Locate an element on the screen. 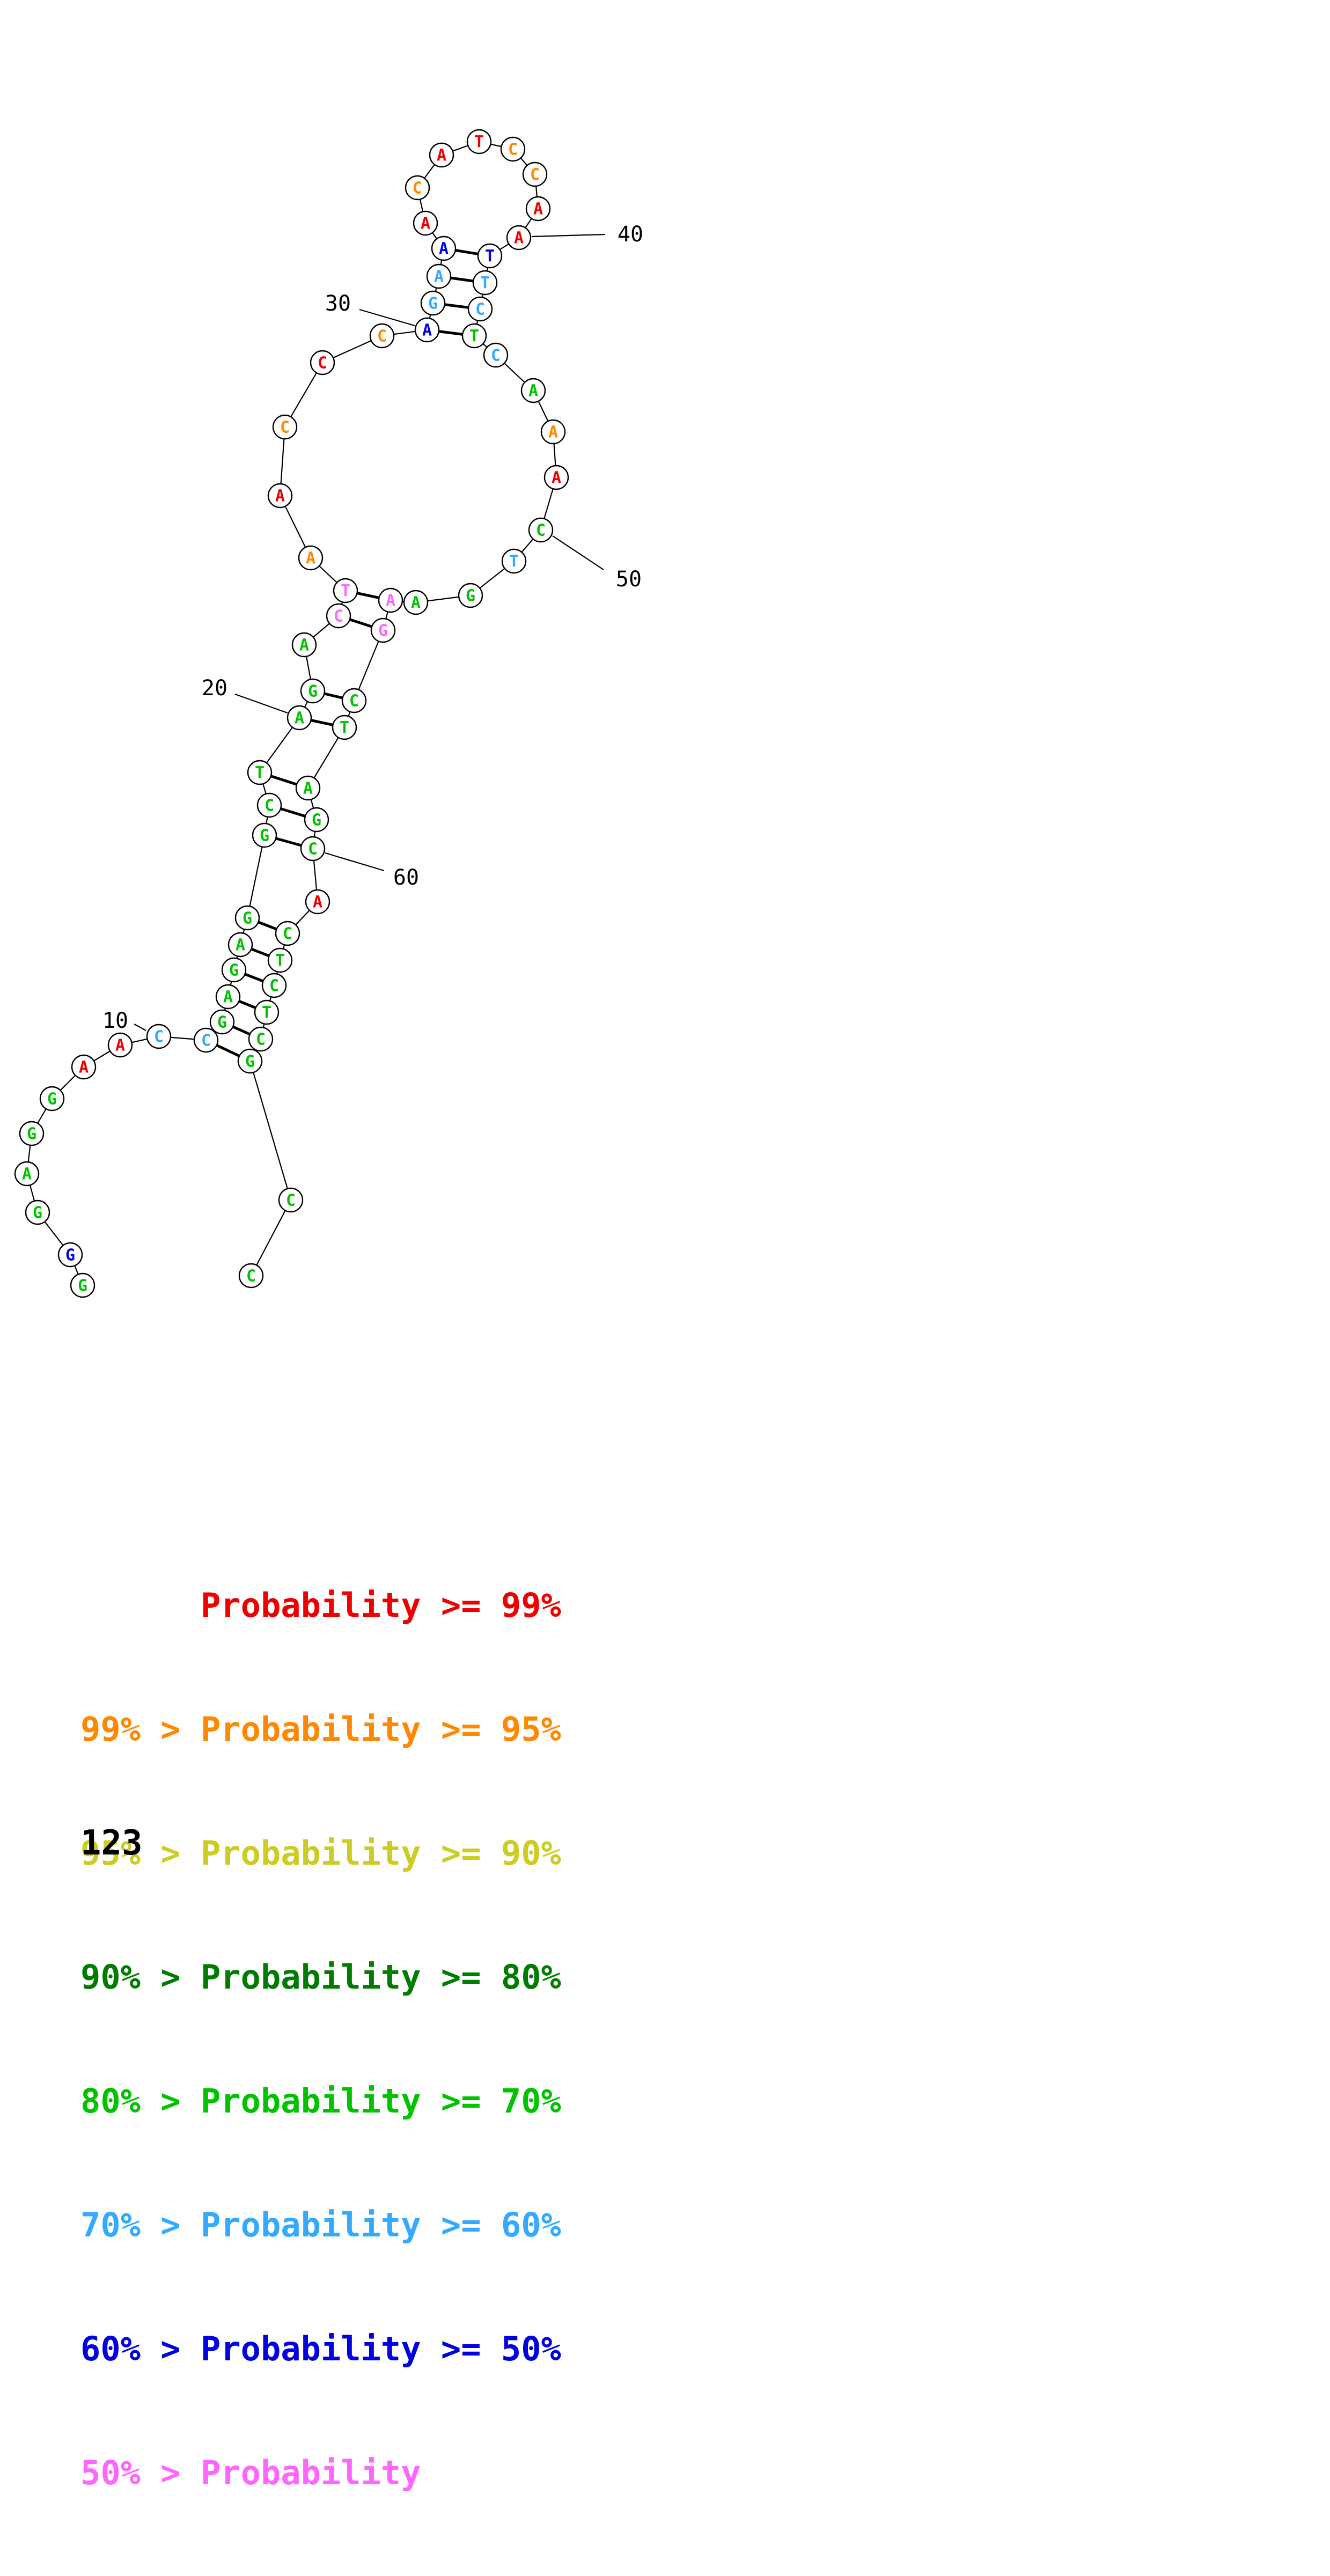 Image resolution: width=1330 pixels, height=2576 pixels. legend-entry-ge99: Probability >= 99% is located at coordinates (320, 1605).